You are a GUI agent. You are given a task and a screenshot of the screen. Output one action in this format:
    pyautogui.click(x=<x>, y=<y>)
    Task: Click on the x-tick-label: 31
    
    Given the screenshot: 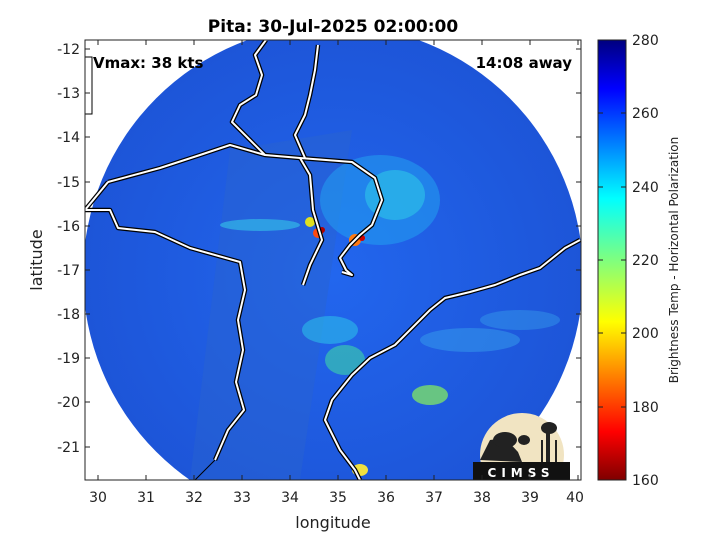 What is the action you would take?
    pyautogui.click(x=146, y=498)
    